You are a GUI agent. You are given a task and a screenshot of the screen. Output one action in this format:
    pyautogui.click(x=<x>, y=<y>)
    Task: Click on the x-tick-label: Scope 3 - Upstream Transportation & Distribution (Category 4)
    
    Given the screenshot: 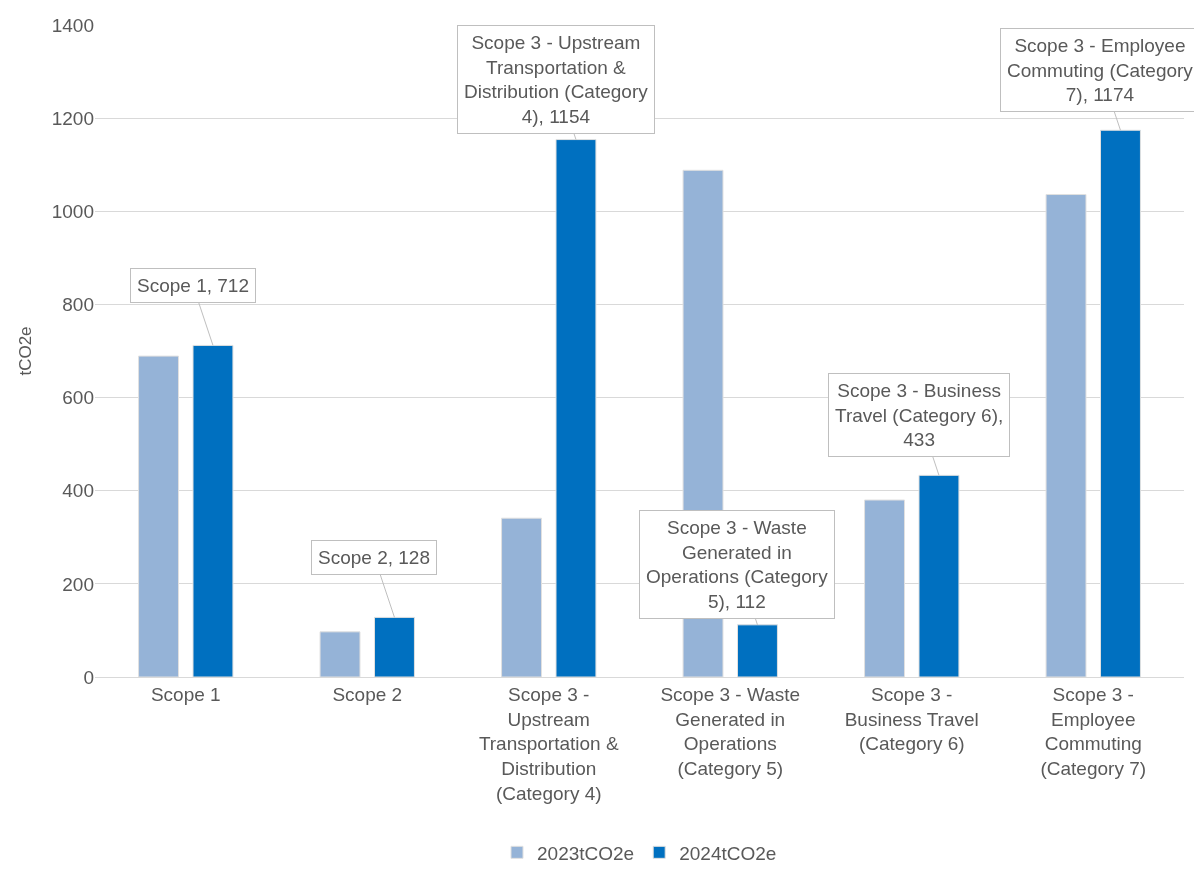 What is the action you would take?
    pyautogui.click(x=548, y=743)
    